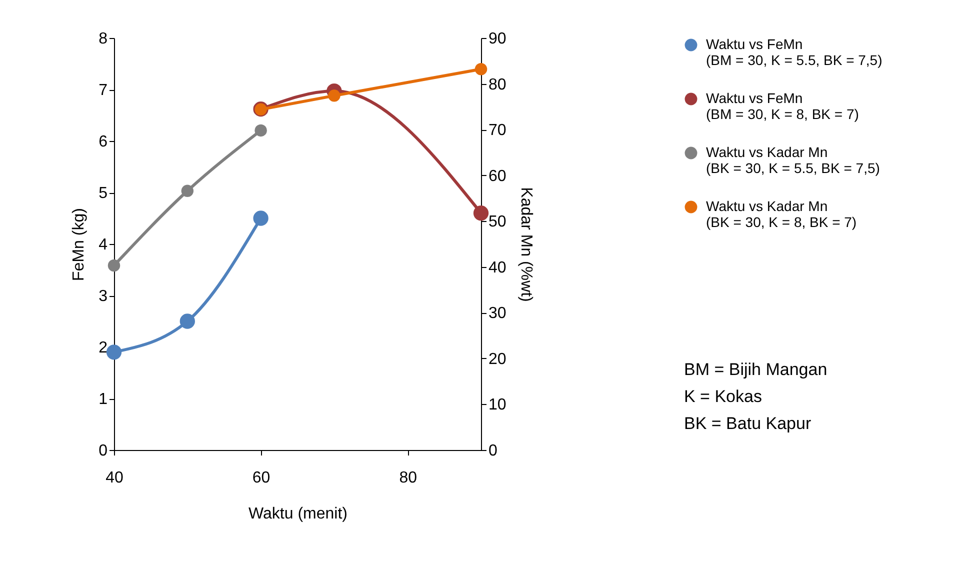 The width and height of the screenshot is (958, 583). What do you see at coordinates (781, 214) in the screenshot?
I see `legend-label: Waktu vs Kadar Mn (BK = 30, K = 8, BK = 7)` at bounding box center [781, 214].